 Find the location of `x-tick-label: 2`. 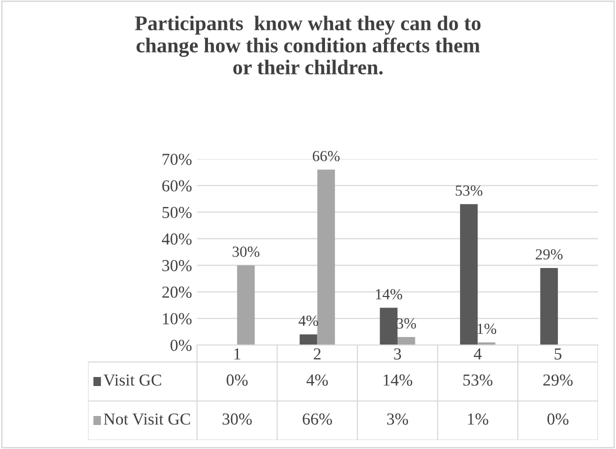

x-tick-label: 2 is located at coordinates (317, 354).